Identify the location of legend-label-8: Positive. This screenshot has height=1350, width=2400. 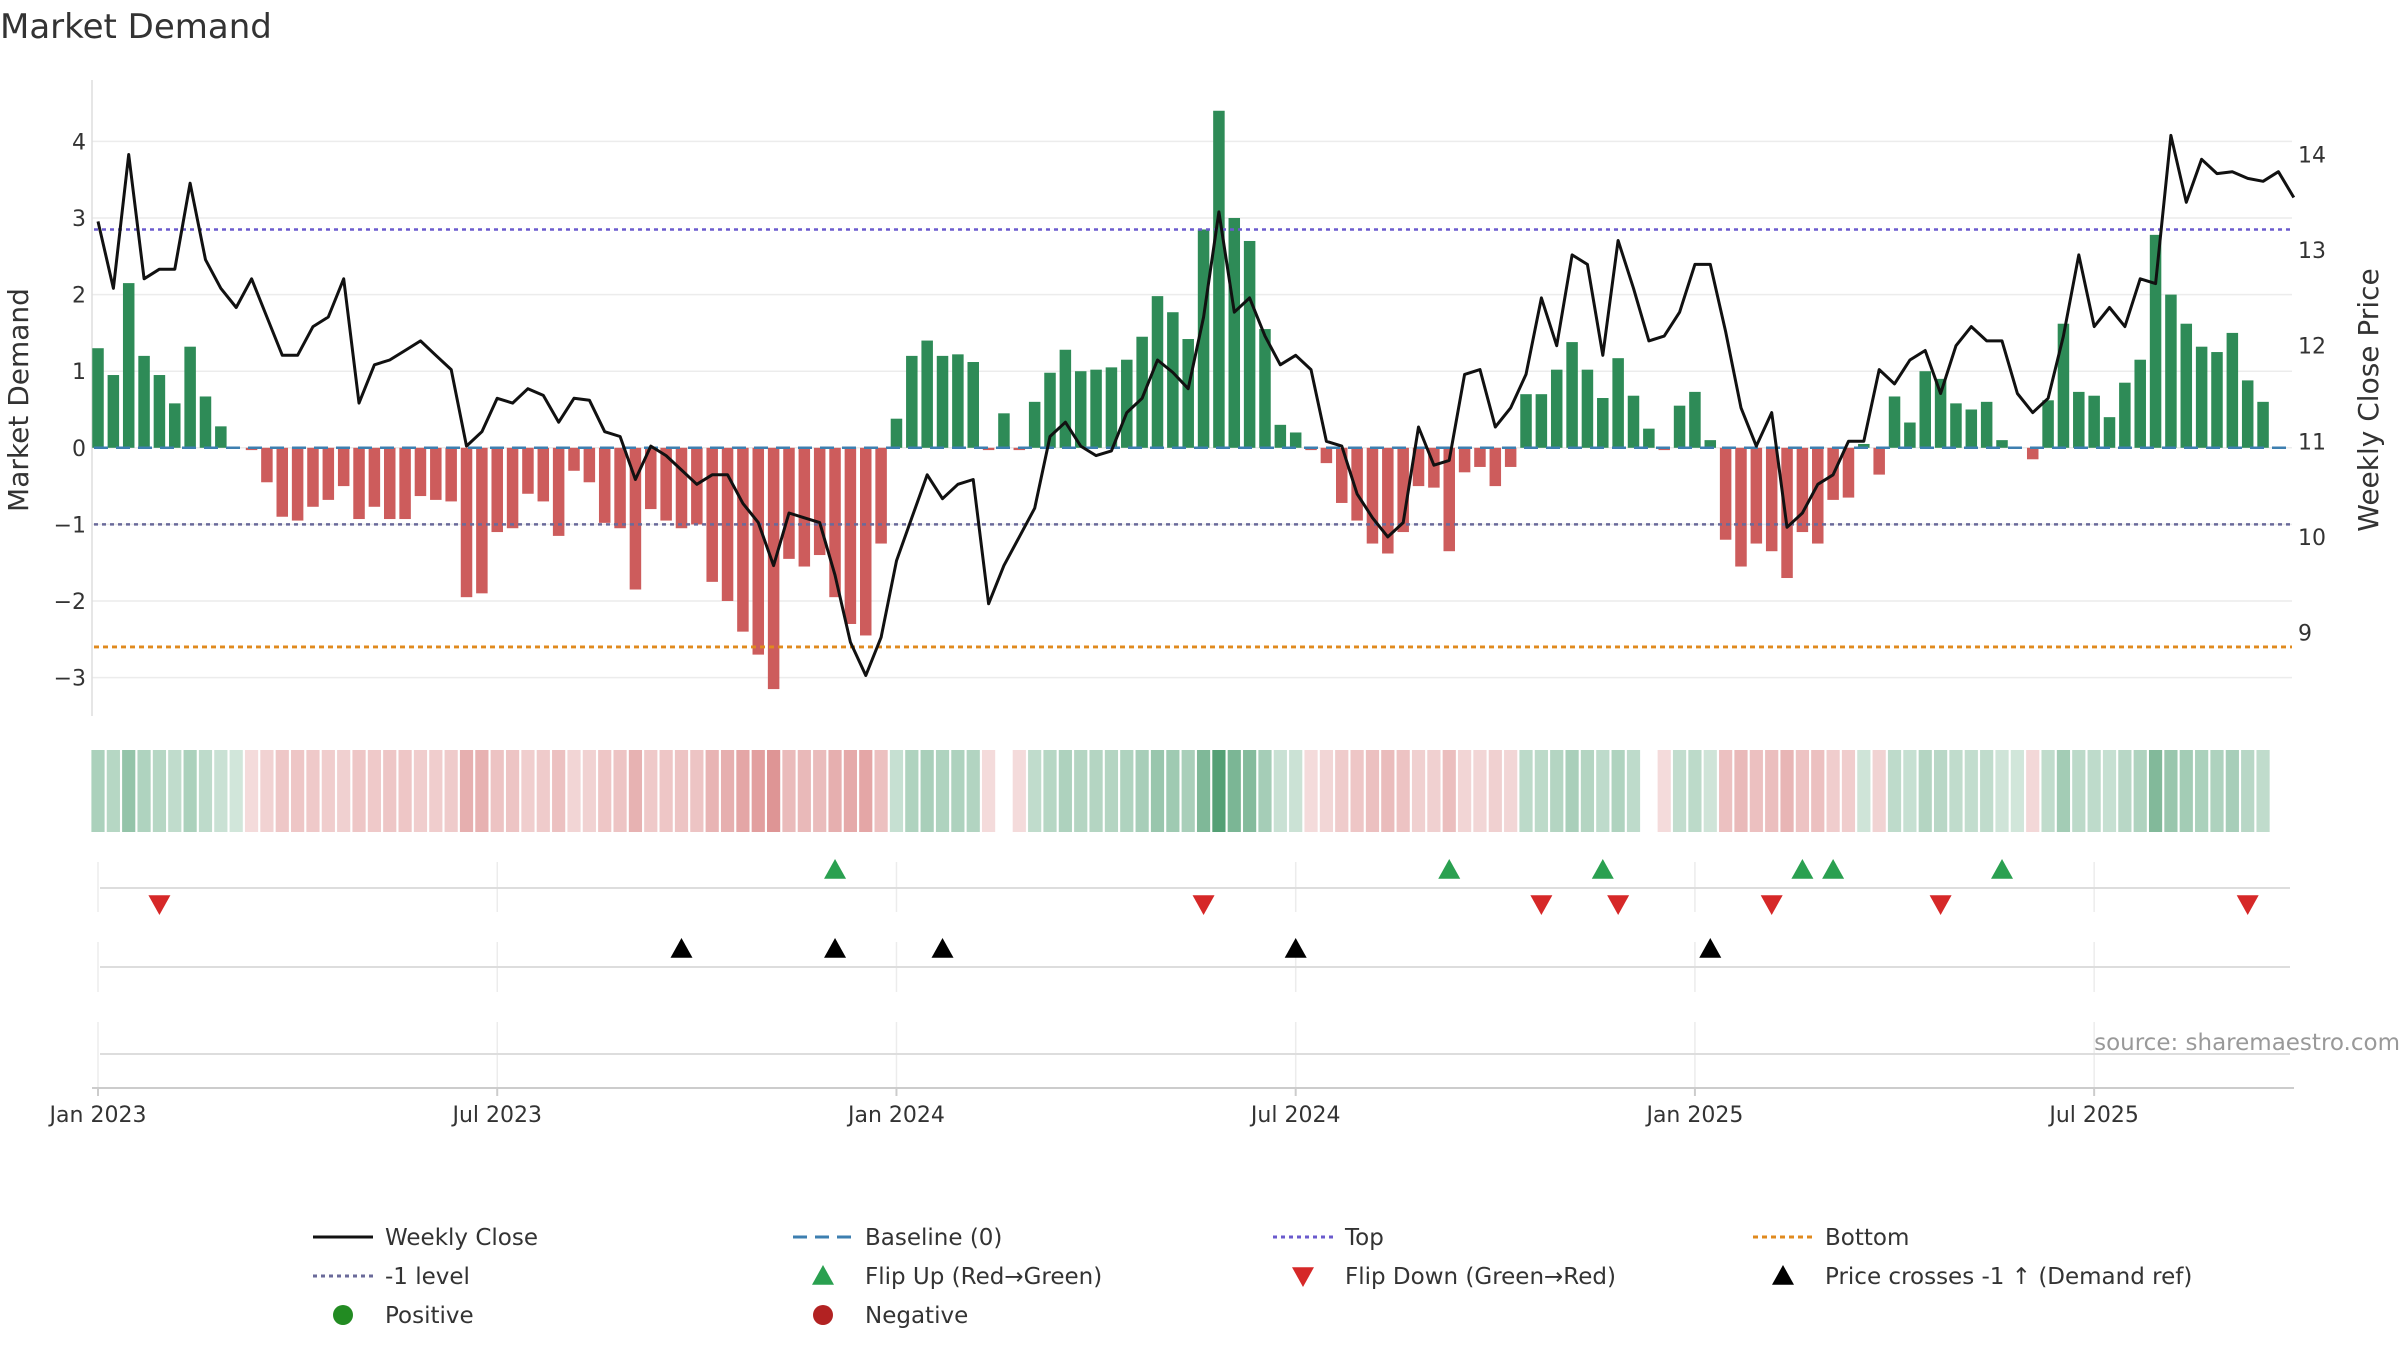
(429, 1316).